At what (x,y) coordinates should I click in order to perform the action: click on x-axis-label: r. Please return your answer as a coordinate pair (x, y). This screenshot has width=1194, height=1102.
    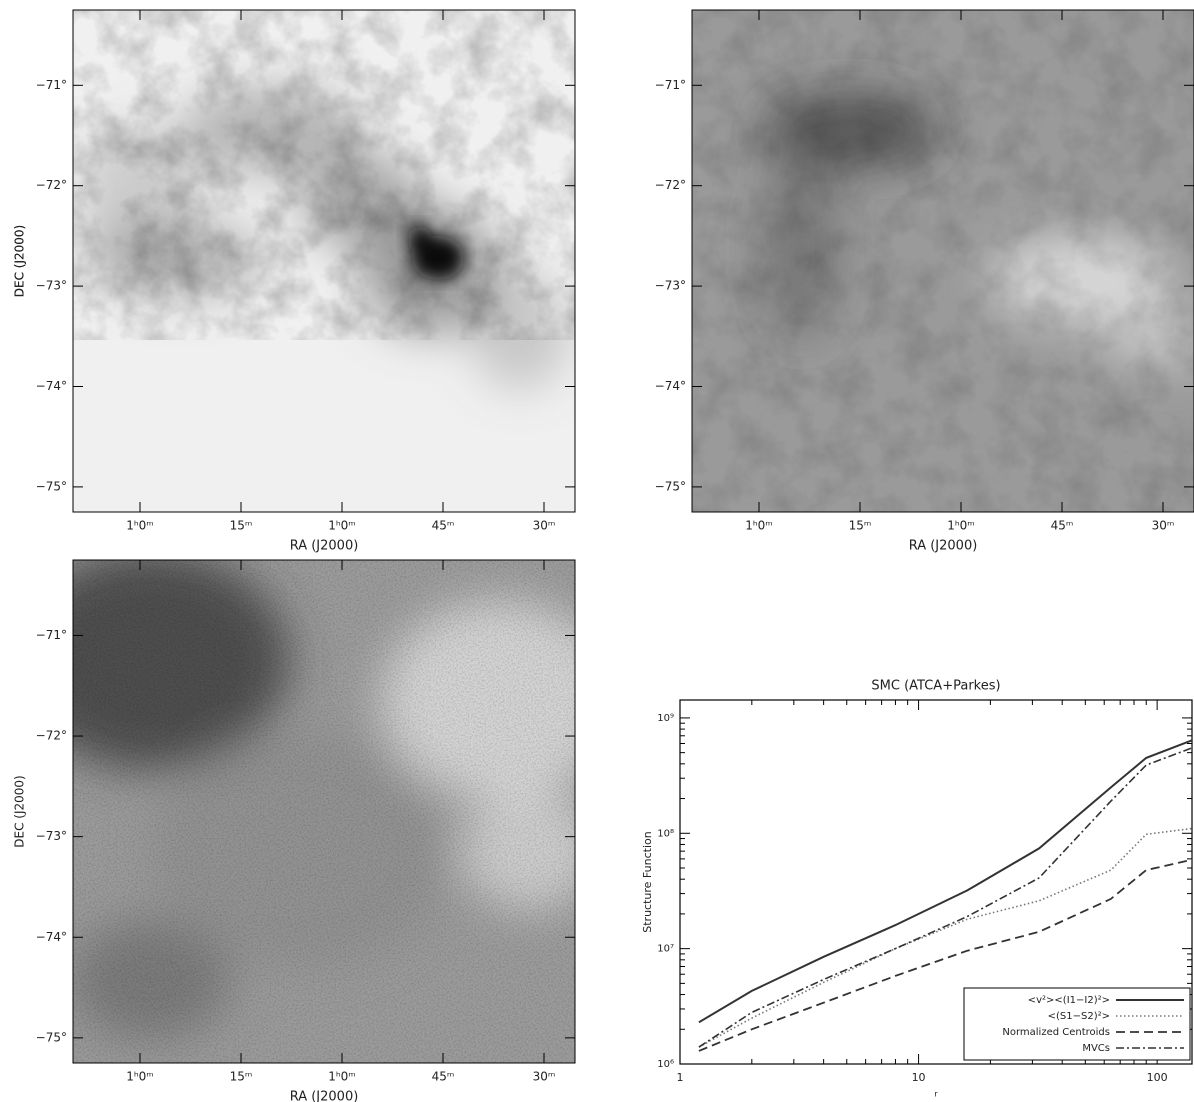
    Looking at the image, I should click on (936, 1094).